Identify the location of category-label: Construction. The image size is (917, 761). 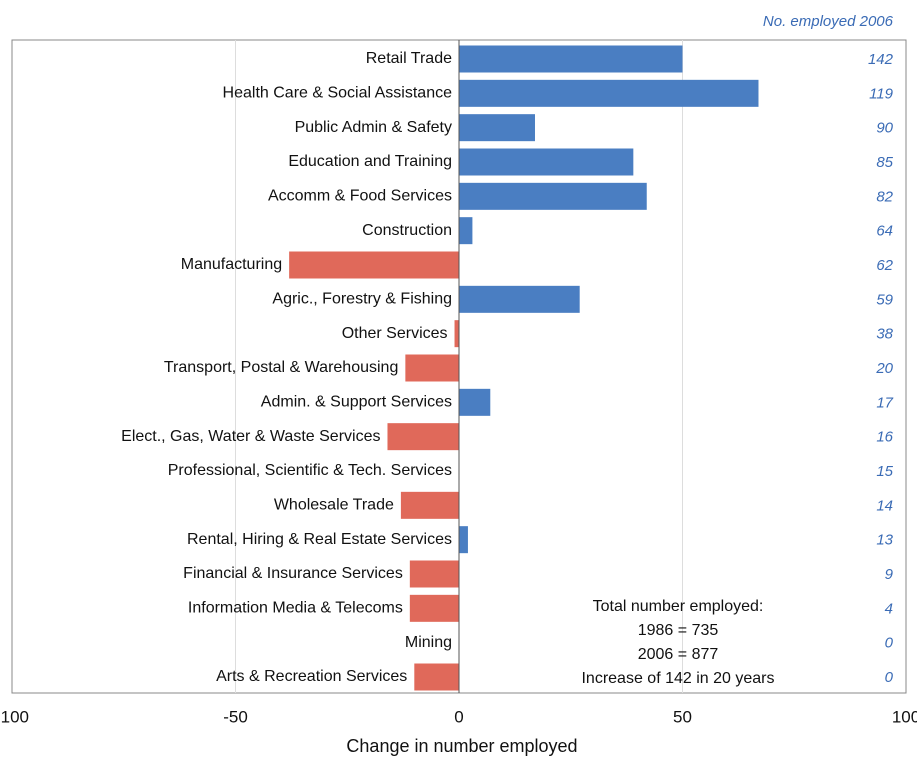
(407, 230).